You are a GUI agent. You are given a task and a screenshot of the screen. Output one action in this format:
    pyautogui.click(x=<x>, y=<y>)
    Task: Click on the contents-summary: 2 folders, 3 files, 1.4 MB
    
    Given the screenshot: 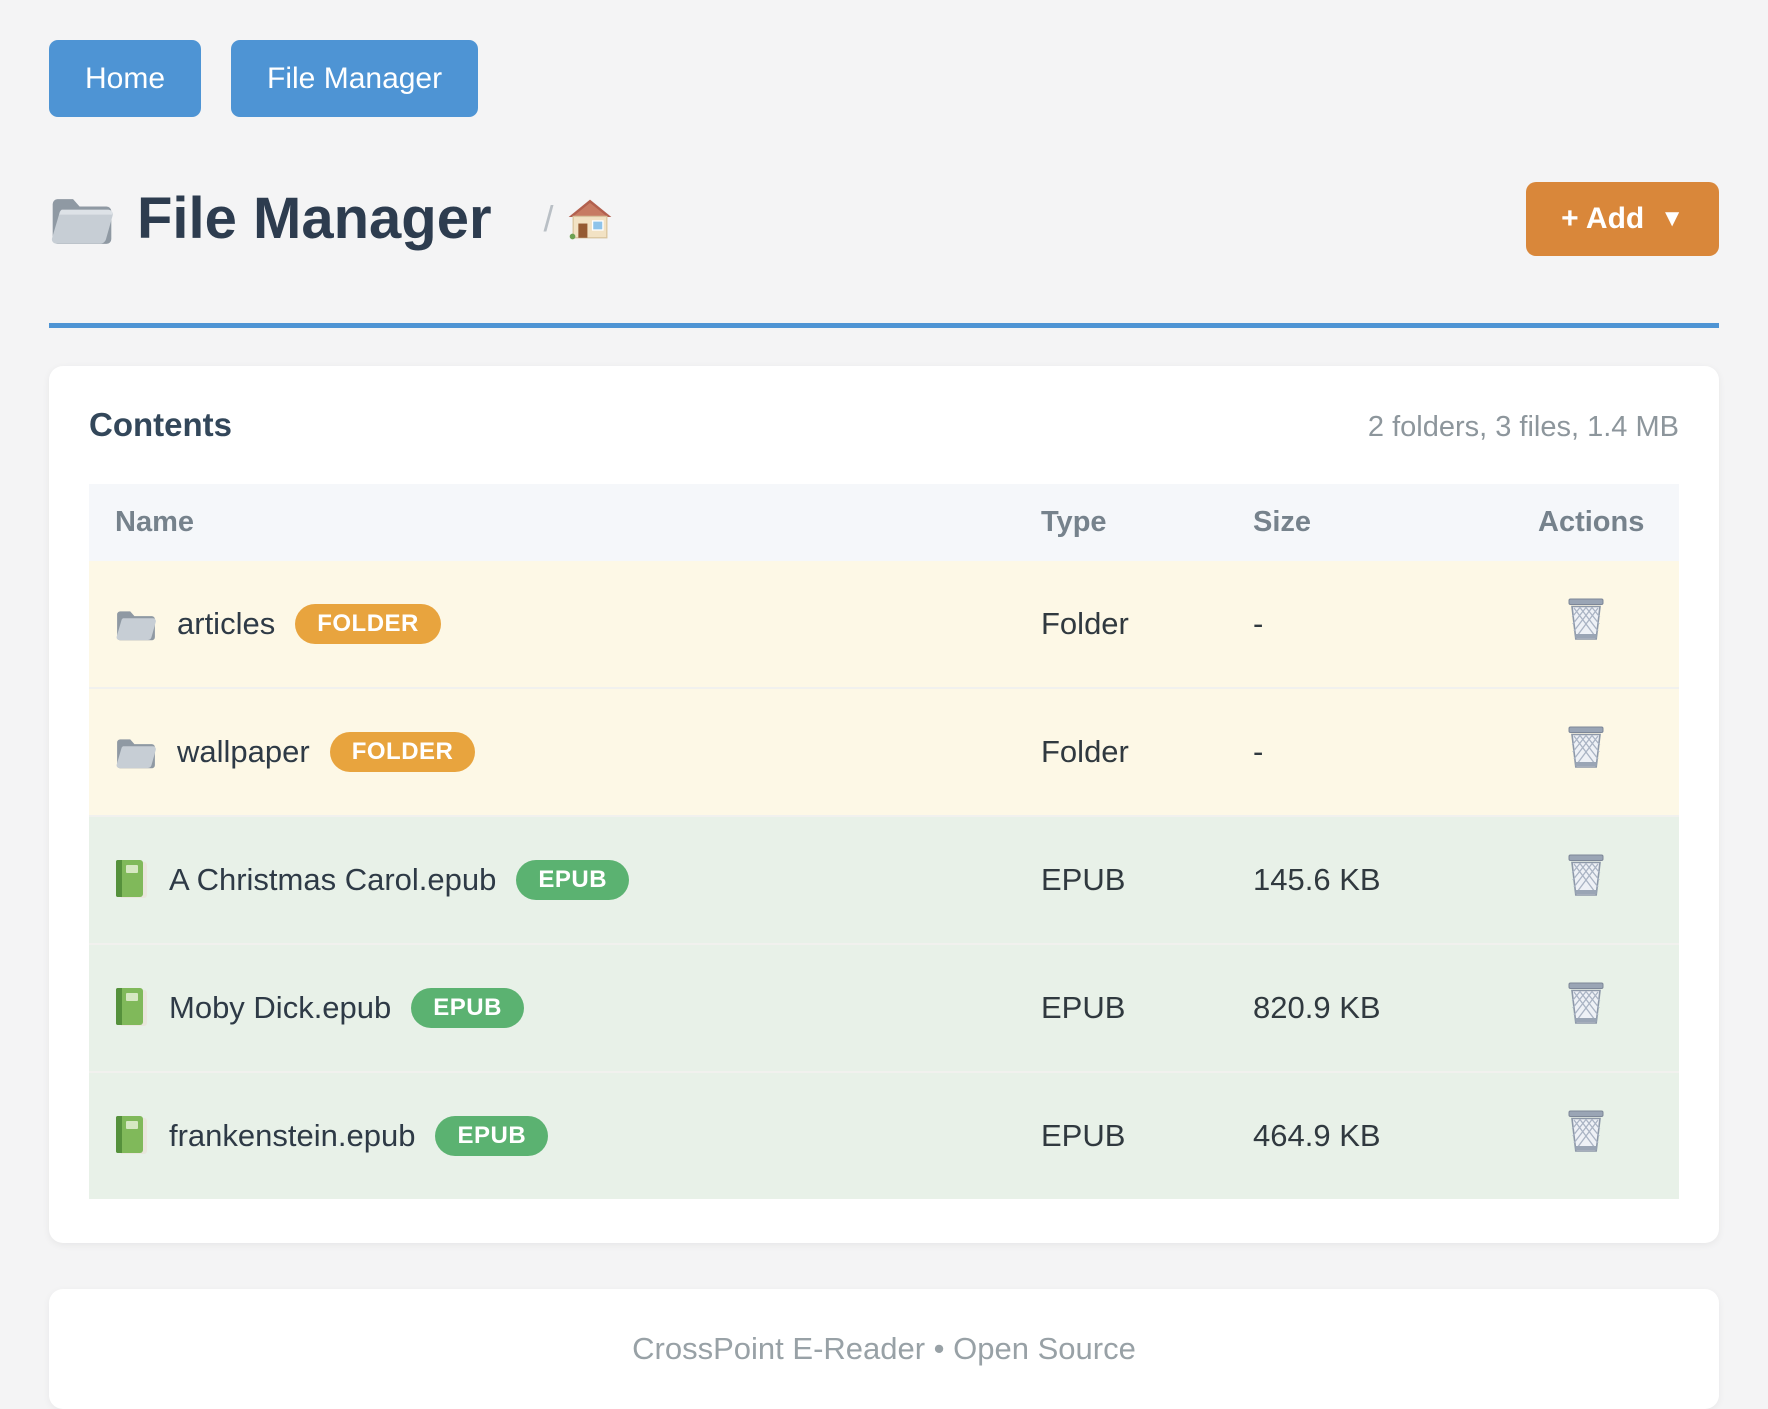 What is the action you would take?
    pyautogui.click(x=1523, y=427)
    